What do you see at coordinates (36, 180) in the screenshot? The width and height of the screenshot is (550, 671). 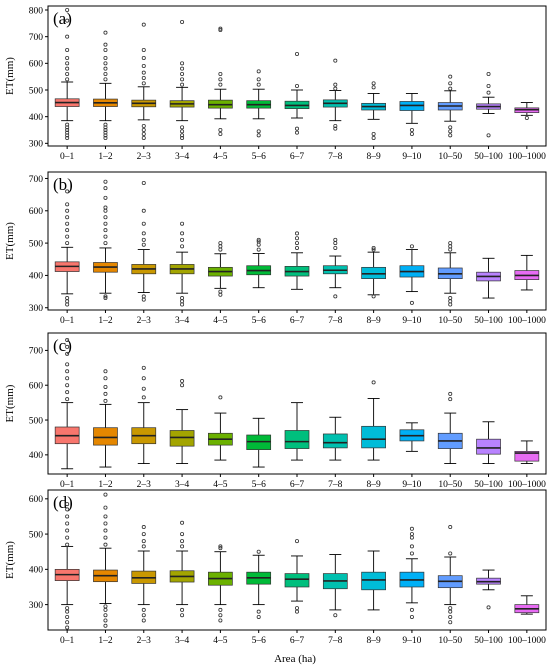 I see `y-tick-label: 700` at bounding box center [36, 180].